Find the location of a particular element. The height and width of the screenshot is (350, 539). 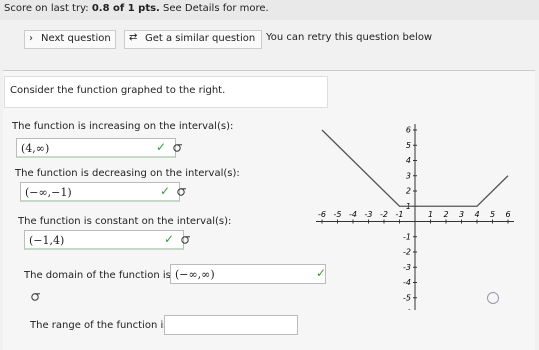

answer-field: (−∞,−1) is located at coordinates (100, 192).